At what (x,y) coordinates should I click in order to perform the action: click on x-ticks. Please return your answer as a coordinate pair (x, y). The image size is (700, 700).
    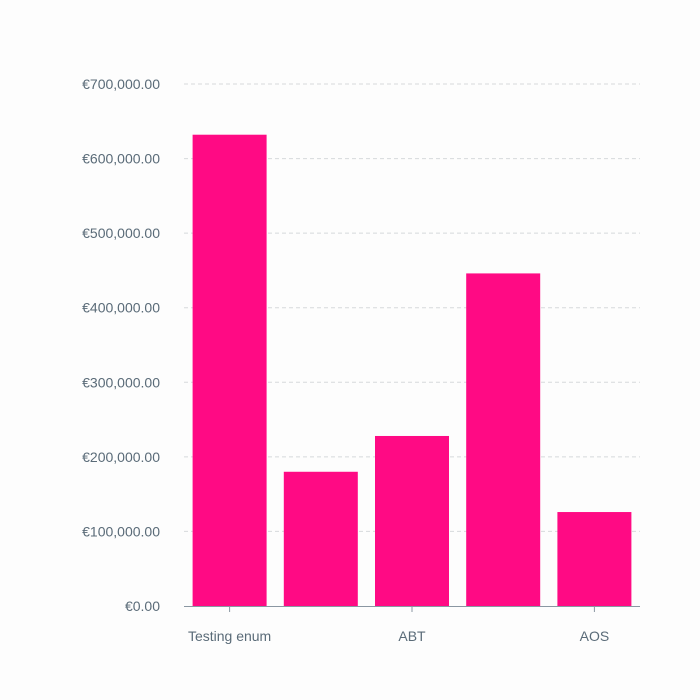
    Looking at the image, I should click on (412, 609).